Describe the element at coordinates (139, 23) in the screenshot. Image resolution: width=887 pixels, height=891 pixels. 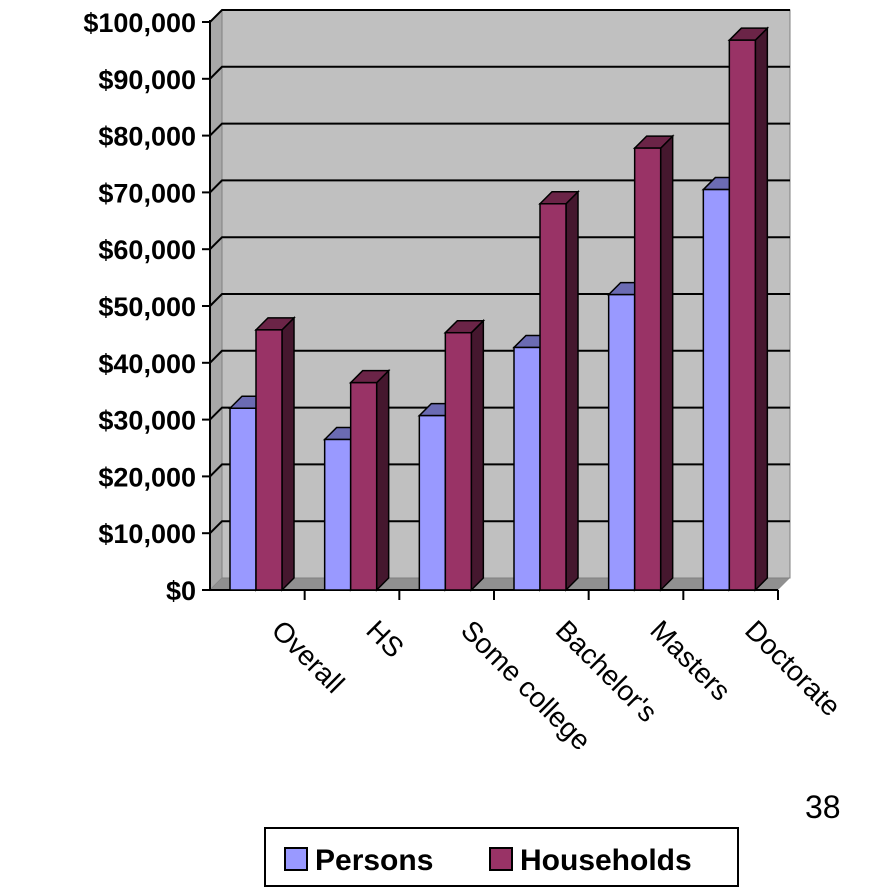
I see `y-tick-label: $100,000` at that location.